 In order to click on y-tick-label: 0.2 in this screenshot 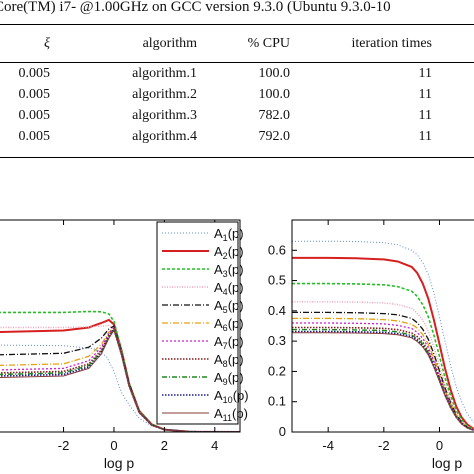, I will do `click(277, 370)`.